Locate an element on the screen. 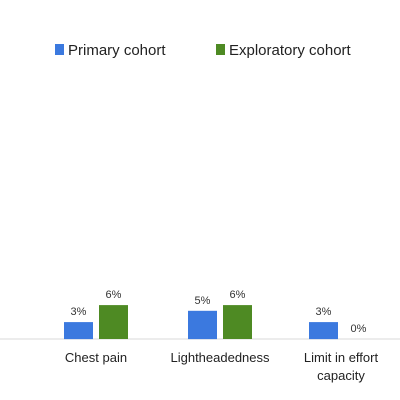 The width and height of the screenshot is (400, 400). legend-label: Exploratory cohort is located at coordinates (290, 50).